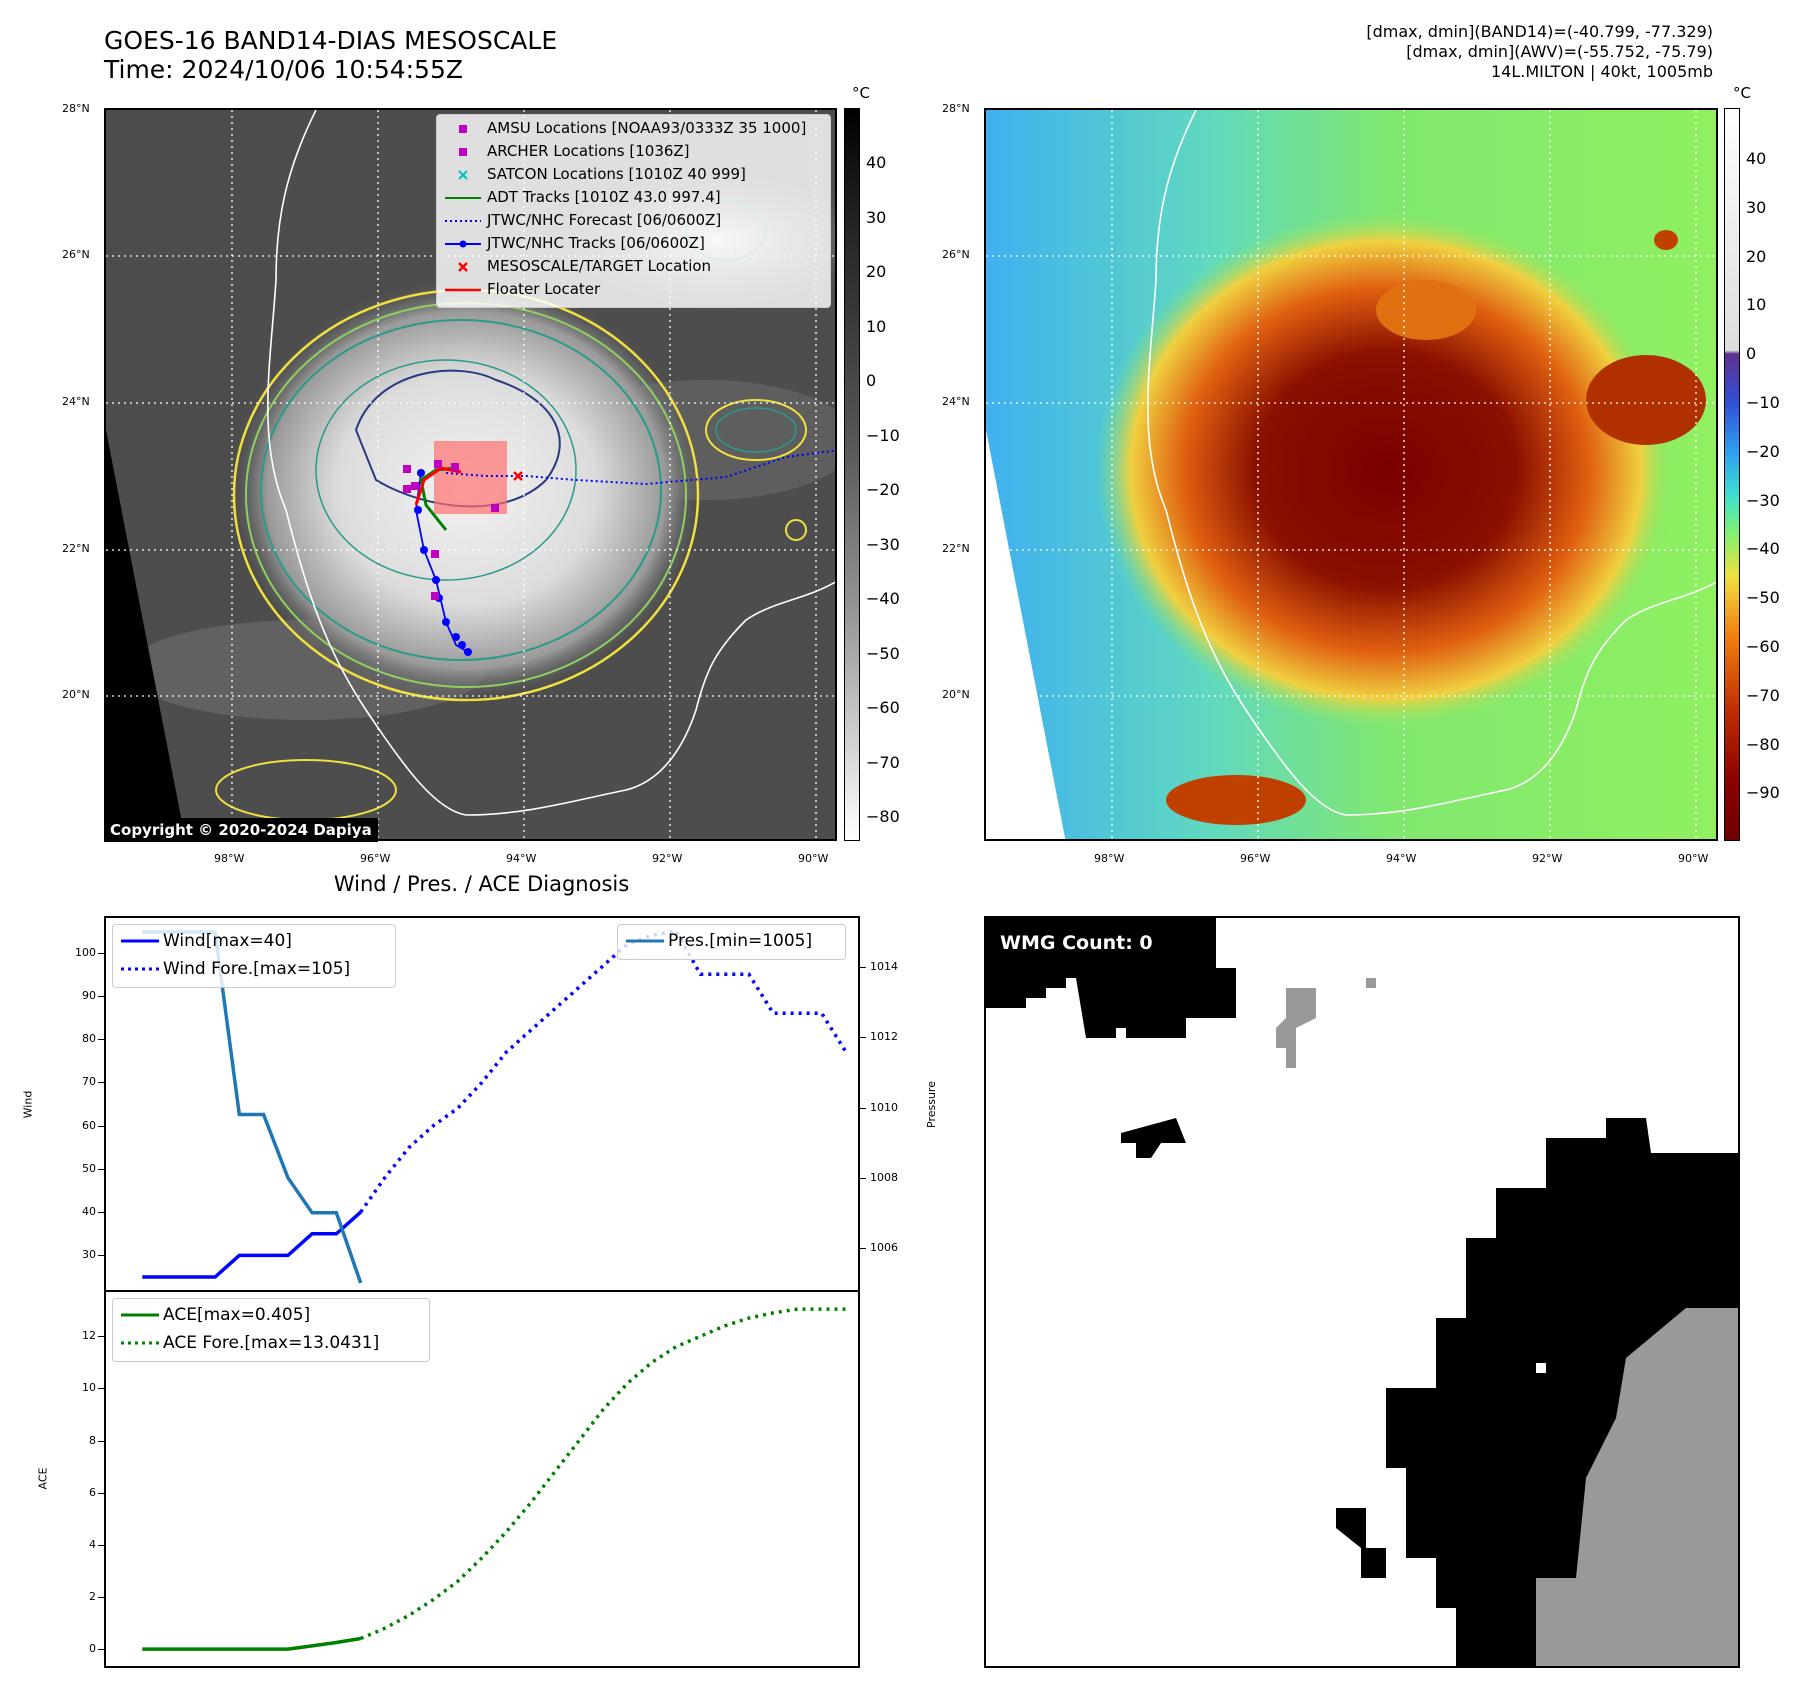 The image size is (1797, 1697). I want to click on colorbar-left-tick: −70, so click(883, 762).